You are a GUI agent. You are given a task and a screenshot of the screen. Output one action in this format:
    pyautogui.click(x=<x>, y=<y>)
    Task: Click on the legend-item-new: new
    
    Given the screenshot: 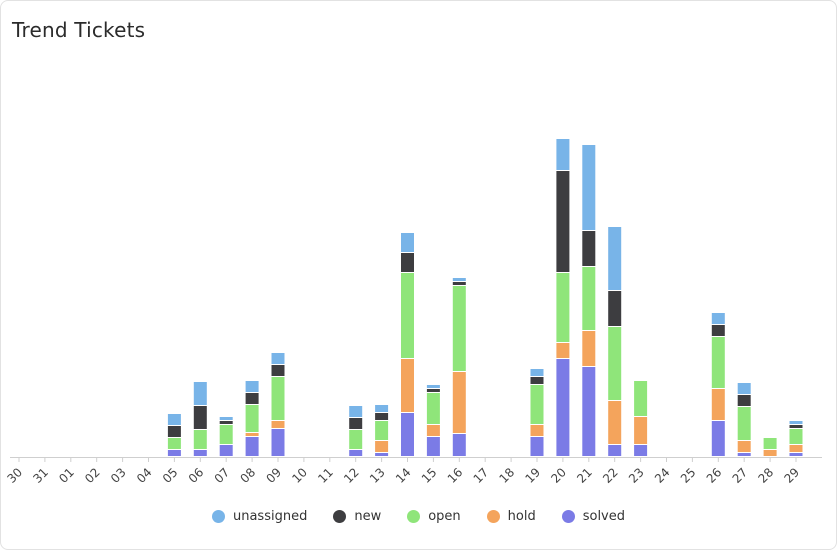 What is the action you would take?
    pyautogui.click(x=357, y=516)
    